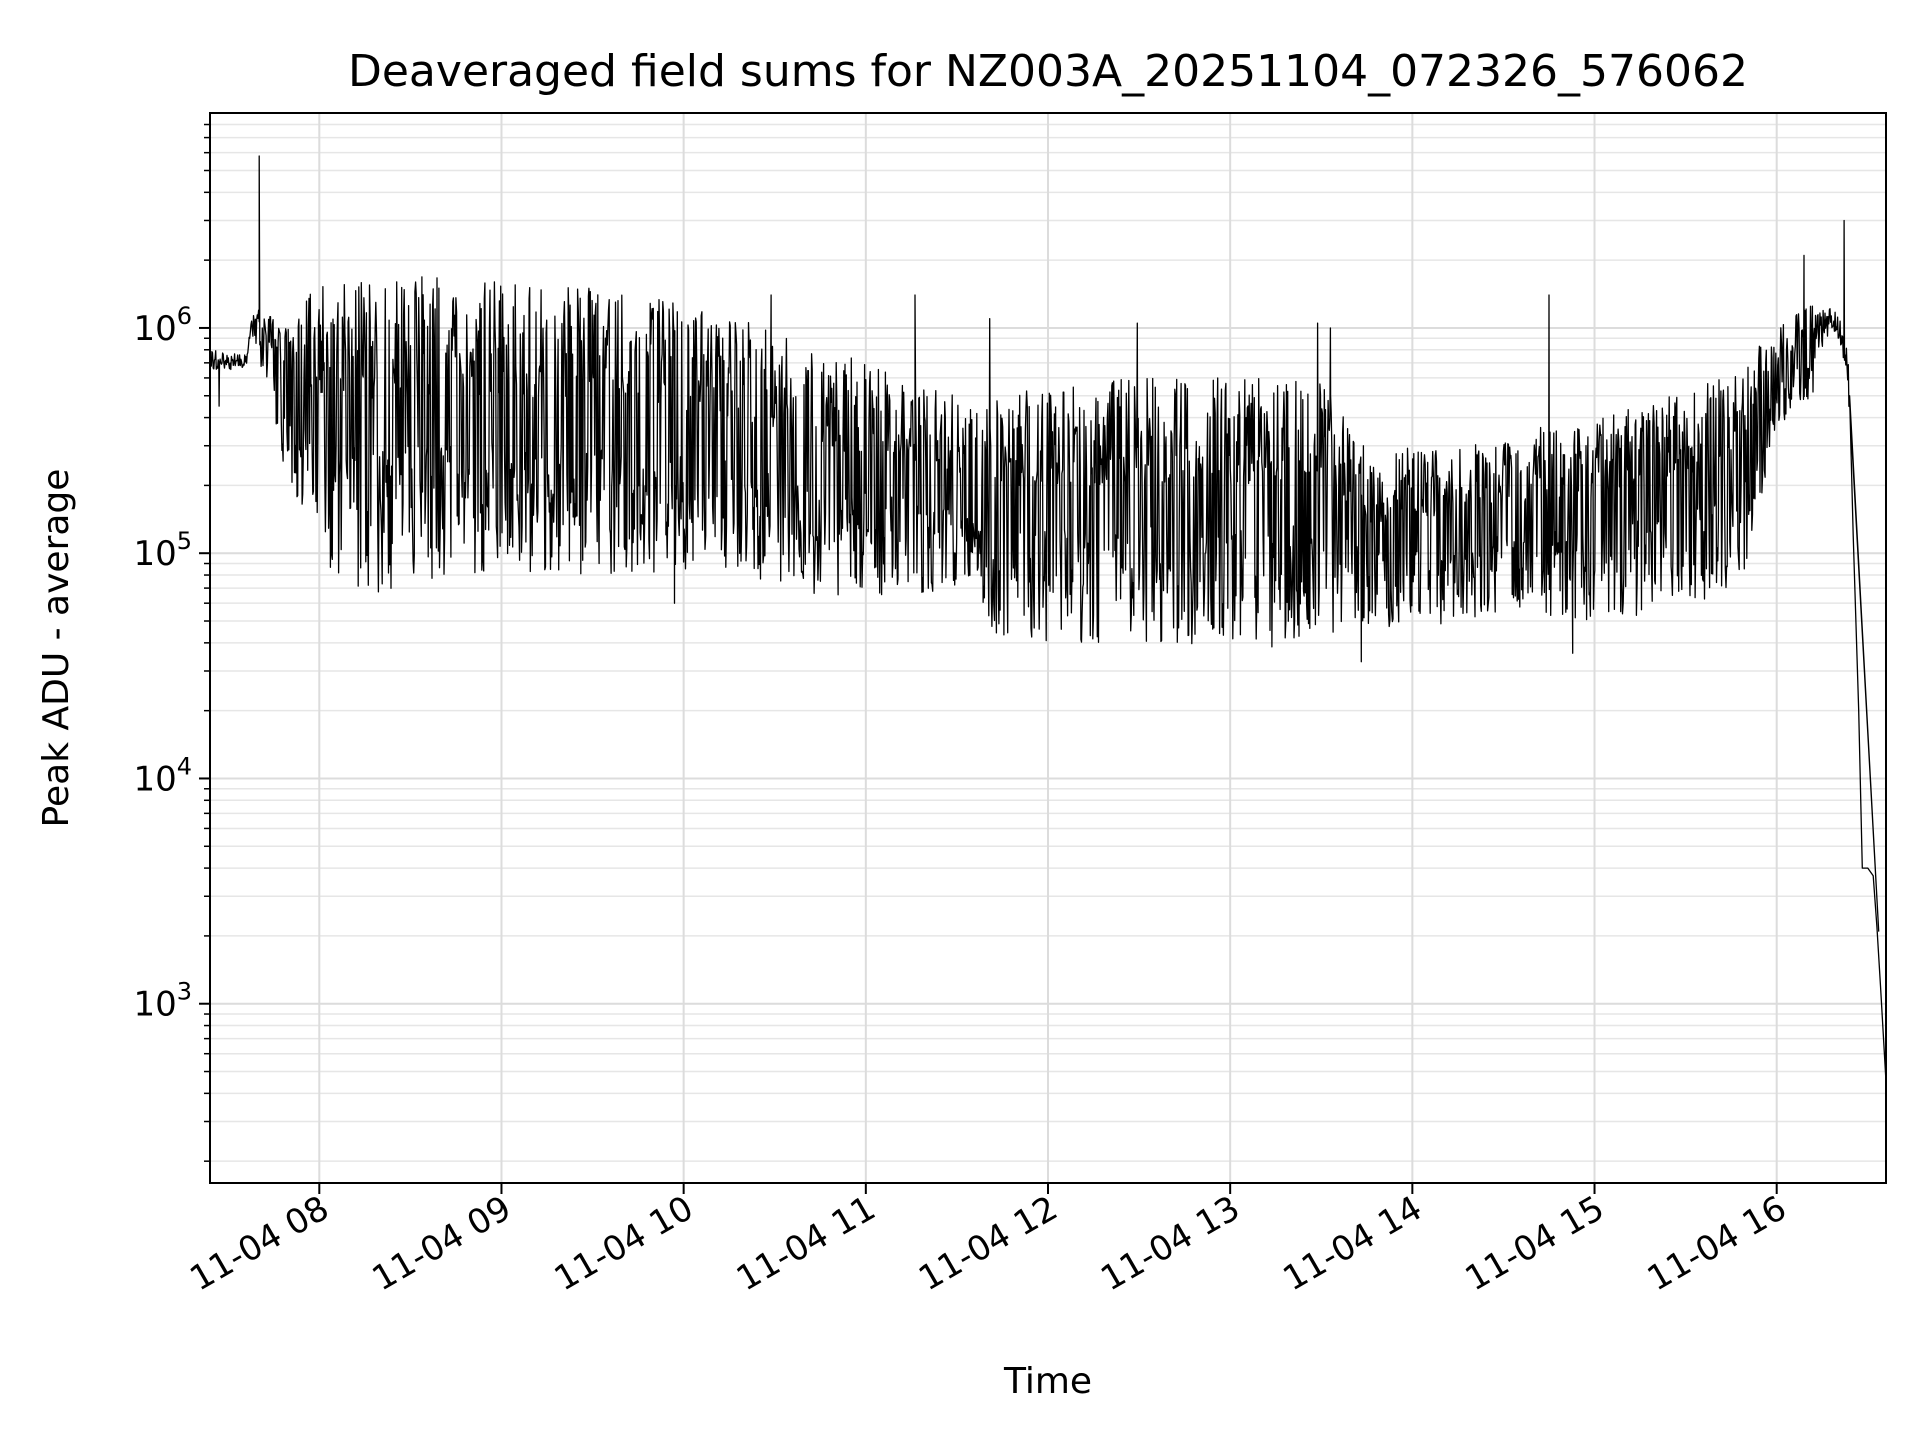 The image size is (1920, 1440). I want to click on x-axis-label: Time, so click(1047, 1381).